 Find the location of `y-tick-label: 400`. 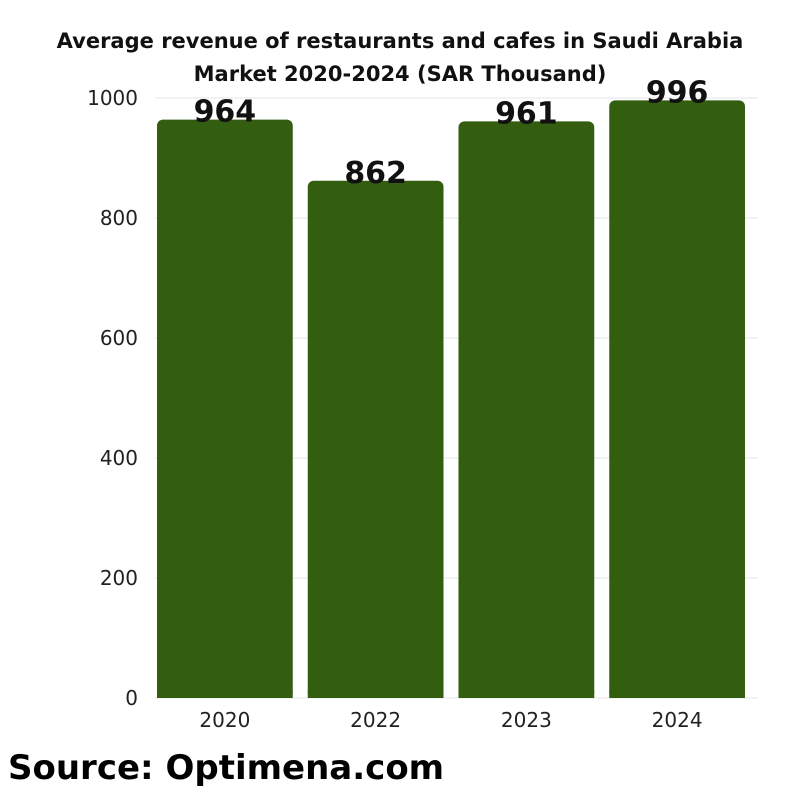

y-tick-label: 400 is located at coordinates (119, 458).